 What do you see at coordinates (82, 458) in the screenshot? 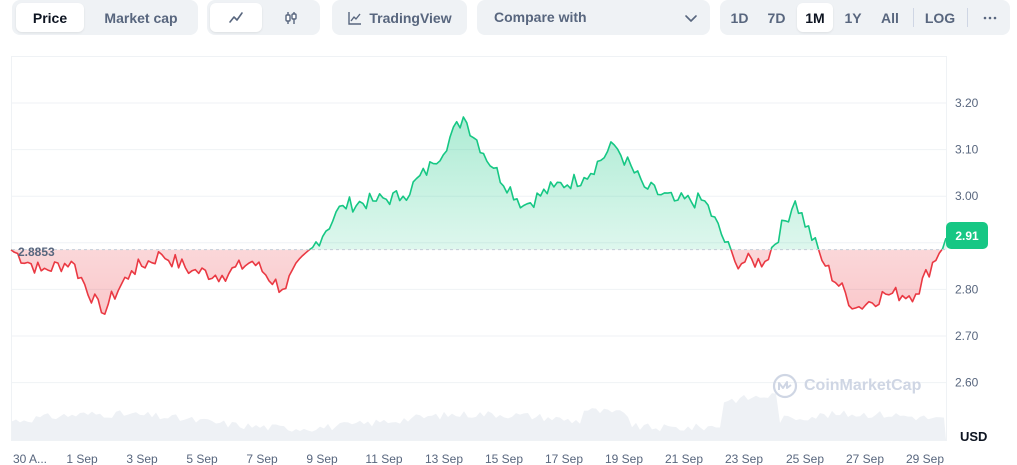
I see `x-tick-label: 1 Sep` at bounding box center [82, 458].